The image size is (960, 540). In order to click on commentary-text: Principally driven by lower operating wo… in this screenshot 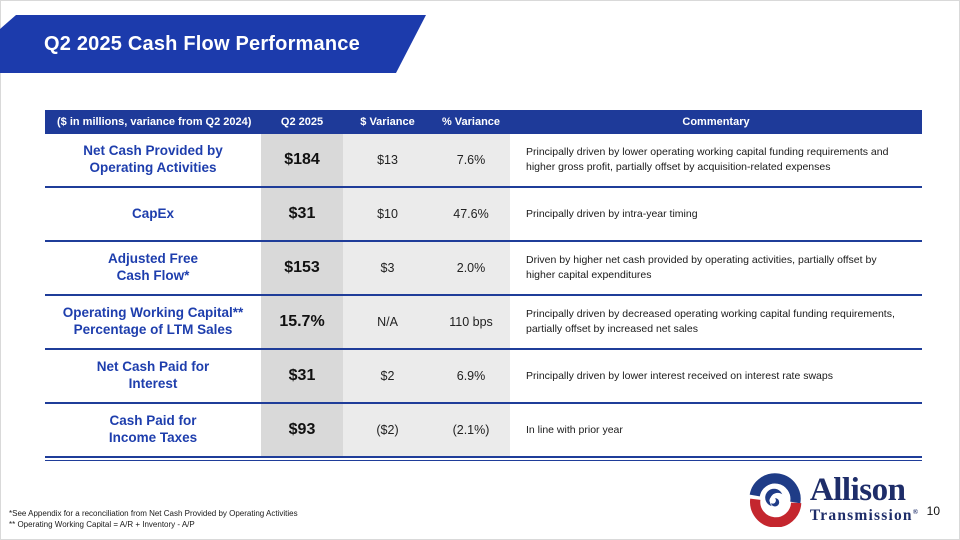, I will do `click(716, 160)`.